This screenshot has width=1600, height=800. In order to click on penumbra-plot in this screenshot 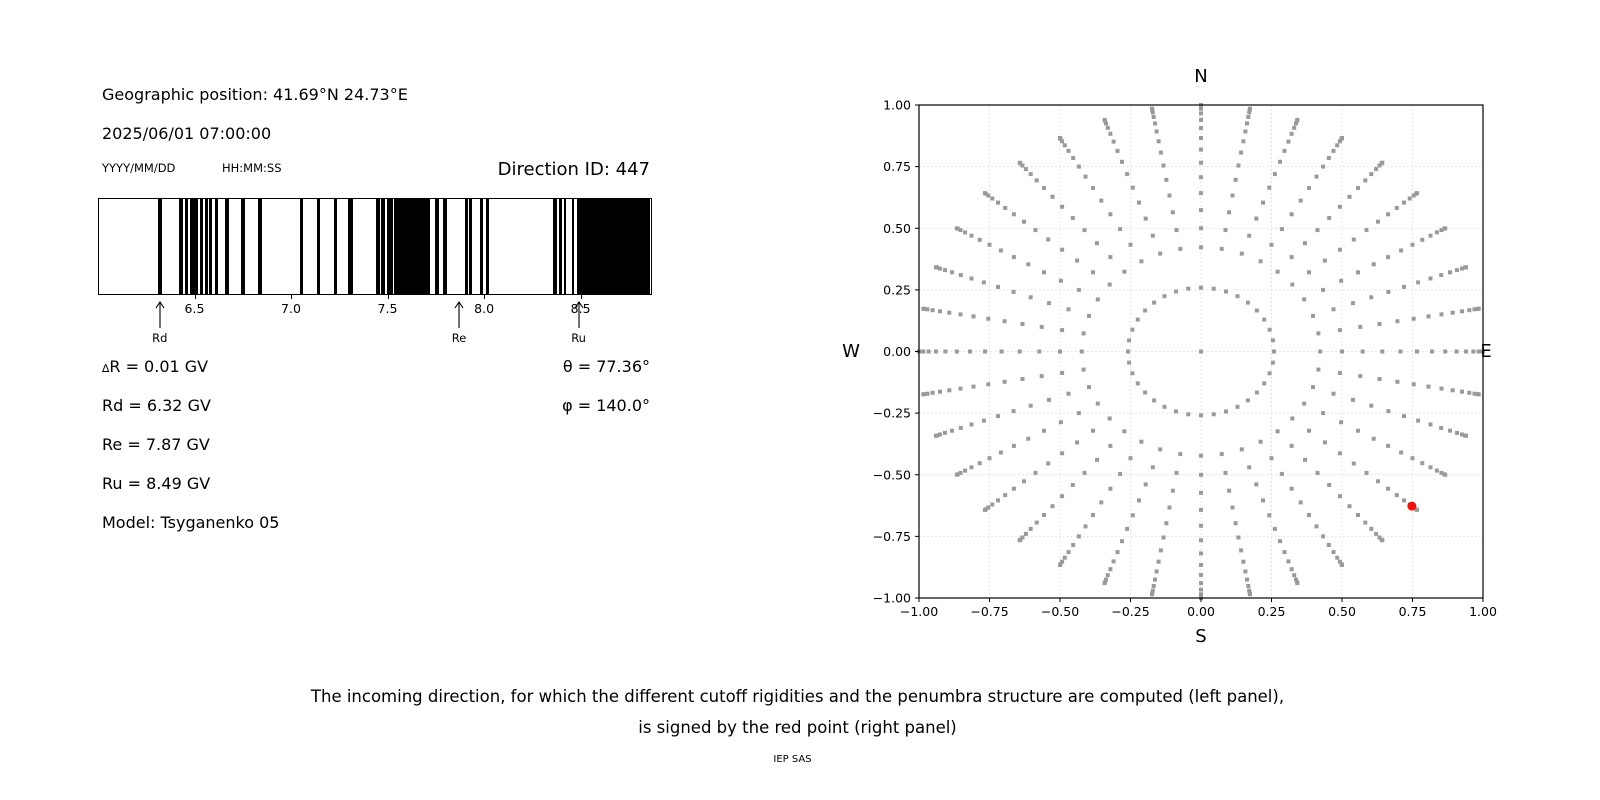, I will do `click(375, 246)`.